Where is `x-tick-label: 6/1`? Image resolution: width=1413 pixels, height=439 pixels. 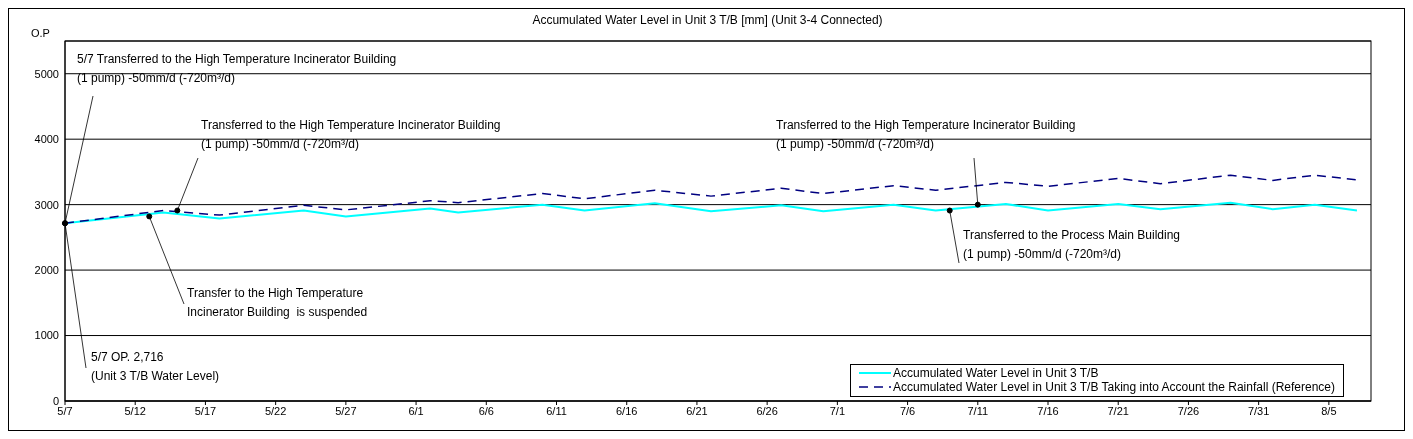
x-tick-label: 6/1 is located at coordinates (416, 410).